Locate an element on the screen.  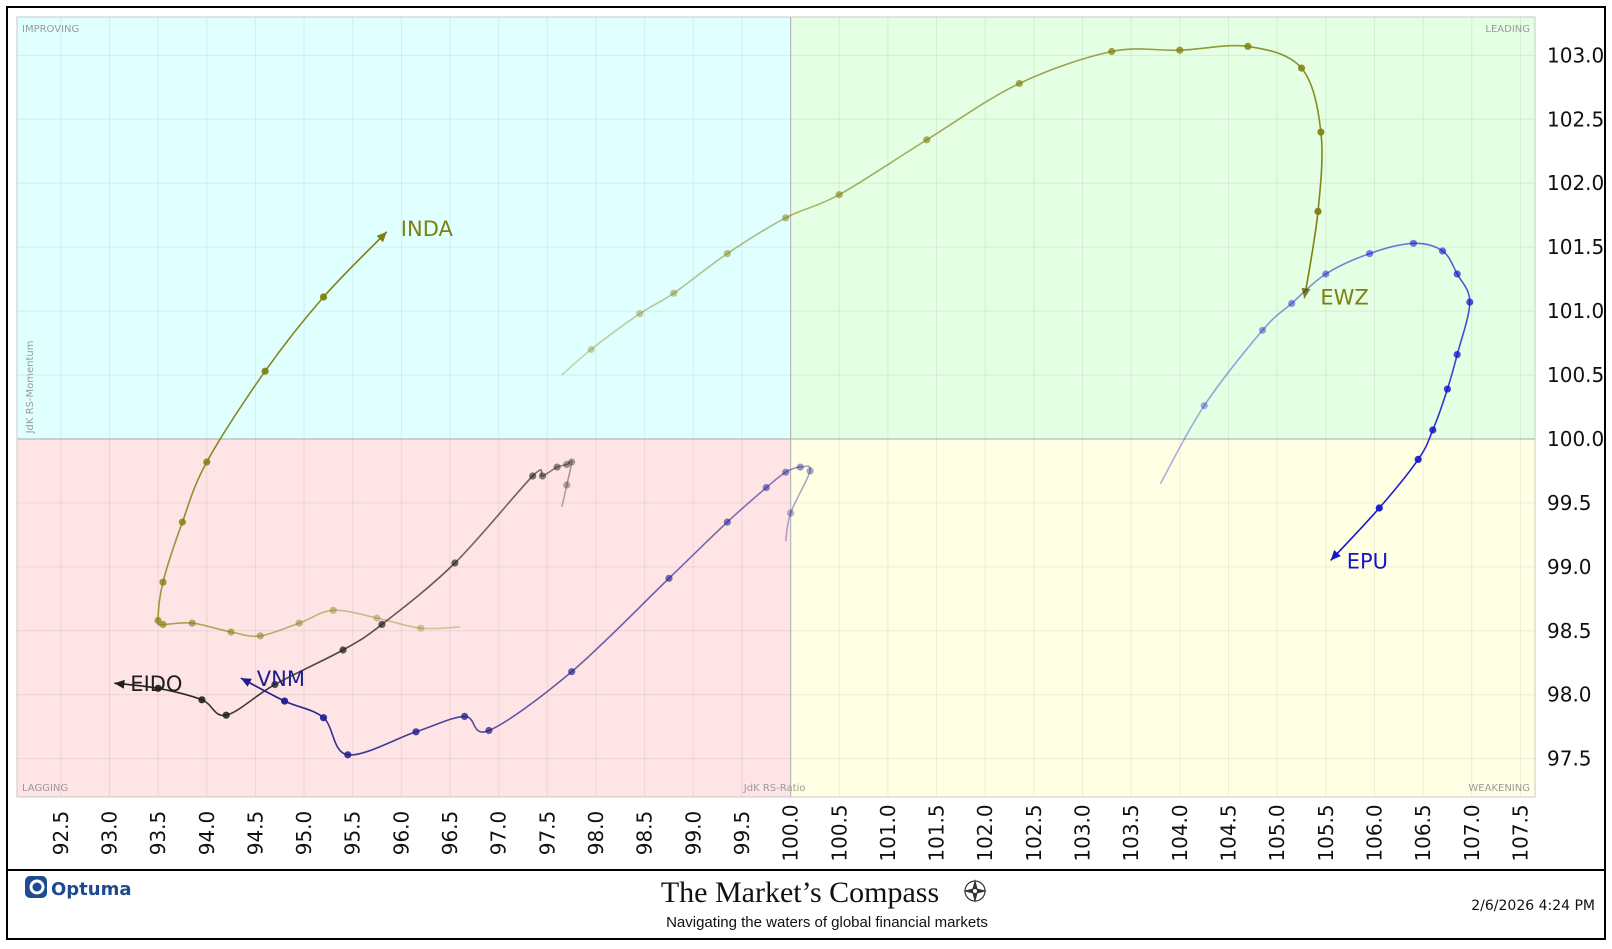
y-tick-label: 99.0 is located at coordinates (1569, 567).